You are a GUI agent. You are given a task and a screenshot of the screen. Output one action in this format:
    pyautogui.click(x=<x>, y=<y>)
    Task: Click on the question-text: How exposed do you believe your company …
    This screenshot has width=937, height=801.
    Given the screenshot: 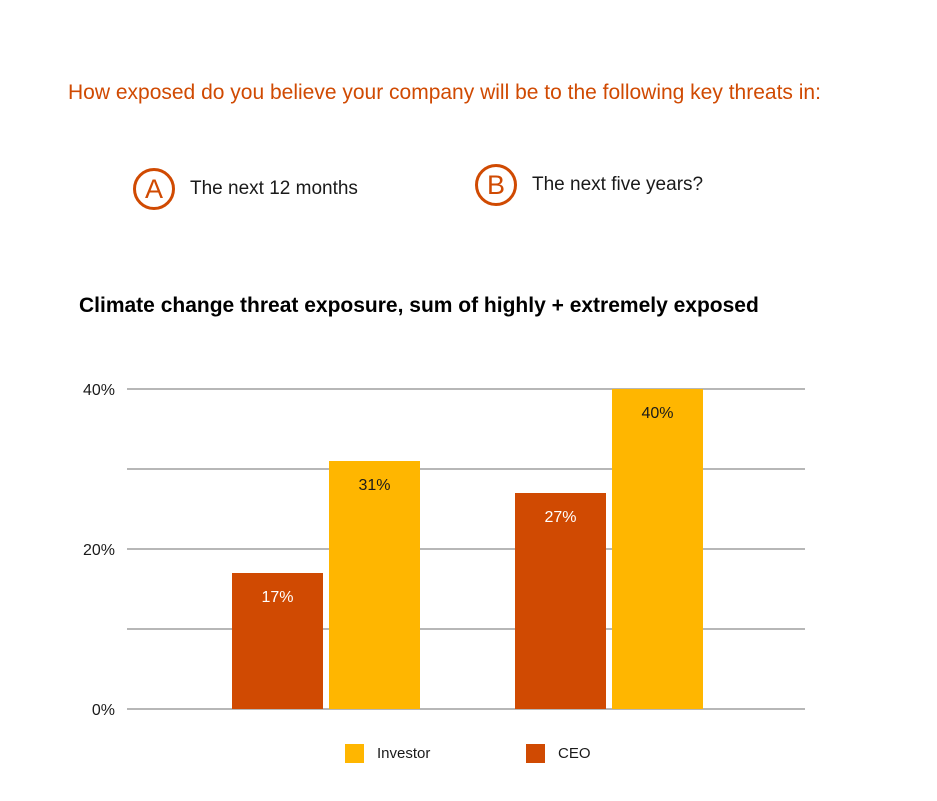 What is the action you would take?
    pyautogui.click(x=444, y=92)
    